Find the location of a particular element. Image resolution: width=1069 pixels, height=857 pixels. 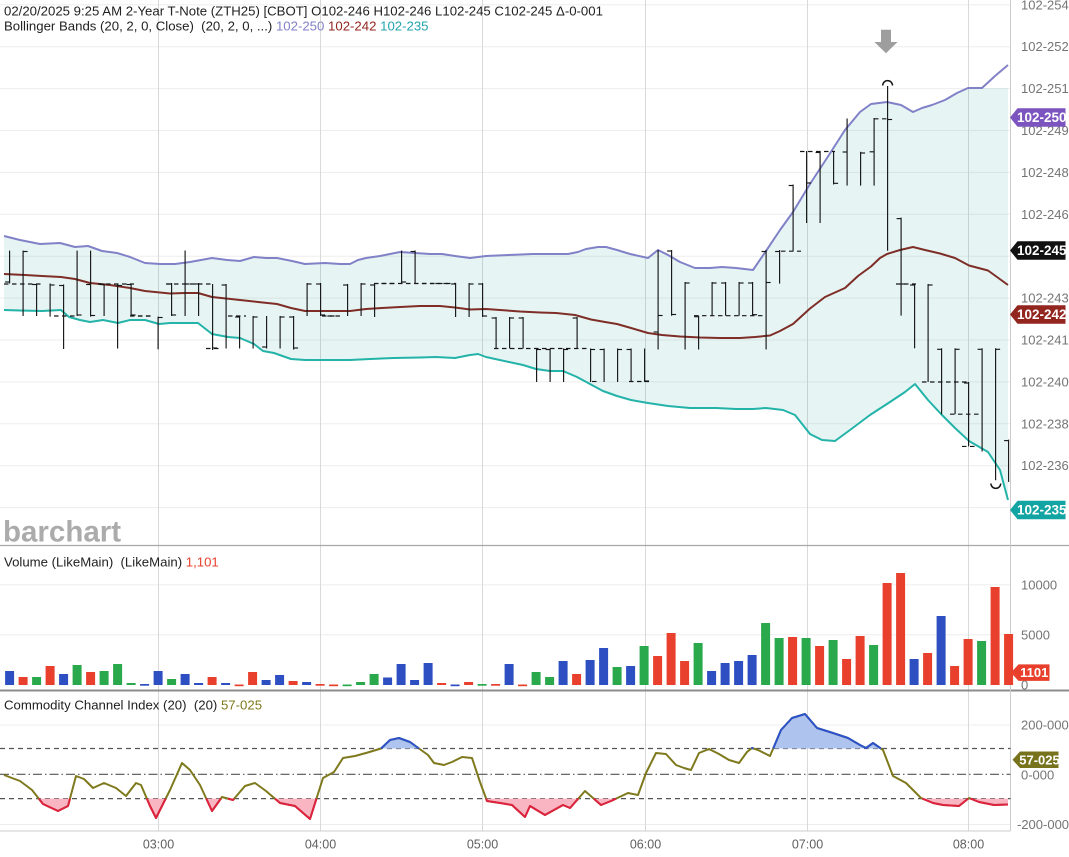

svg-text: 102-248 is located at coordinates (1045, 172).